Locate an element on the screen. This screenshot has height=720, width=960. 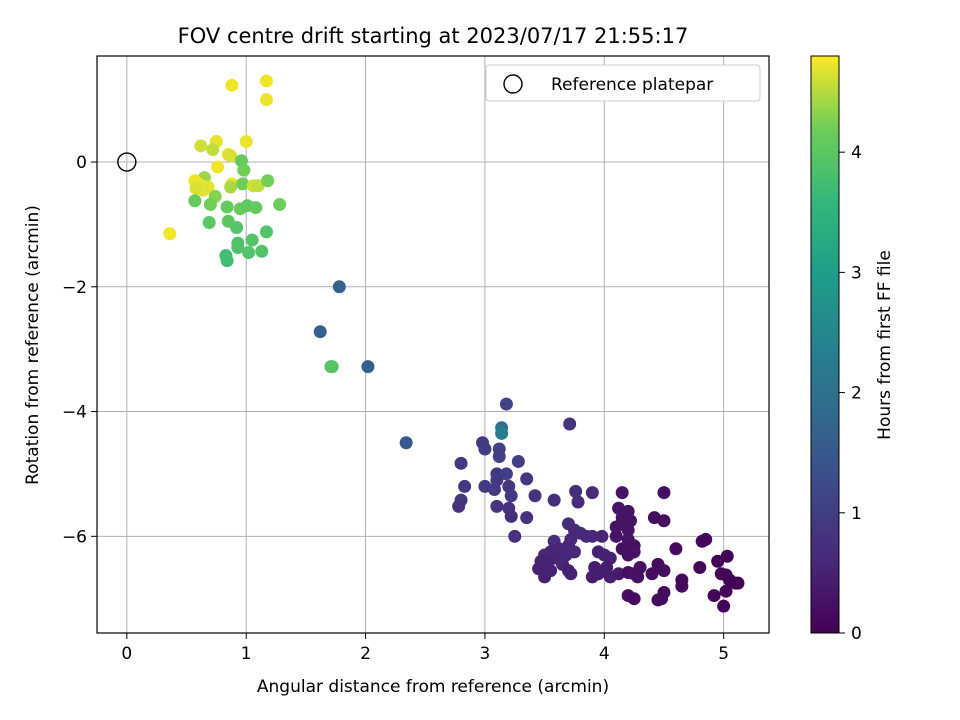
x-tick-label: 1 is located at coordinates (246, 654).